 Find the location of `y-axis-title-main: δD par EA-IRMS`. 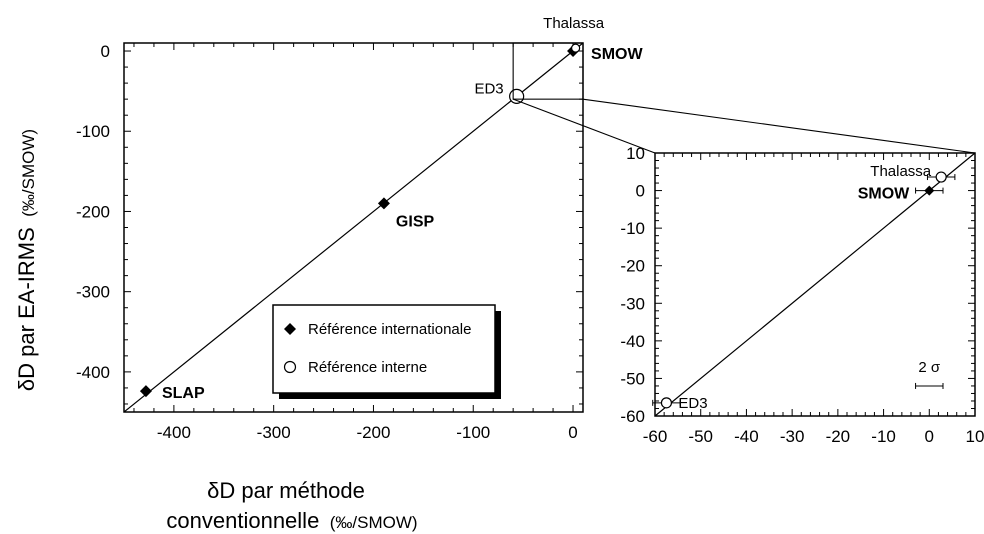

y-axis-title-main: δD par EA-IRMS is located at coordinates (26, 309).